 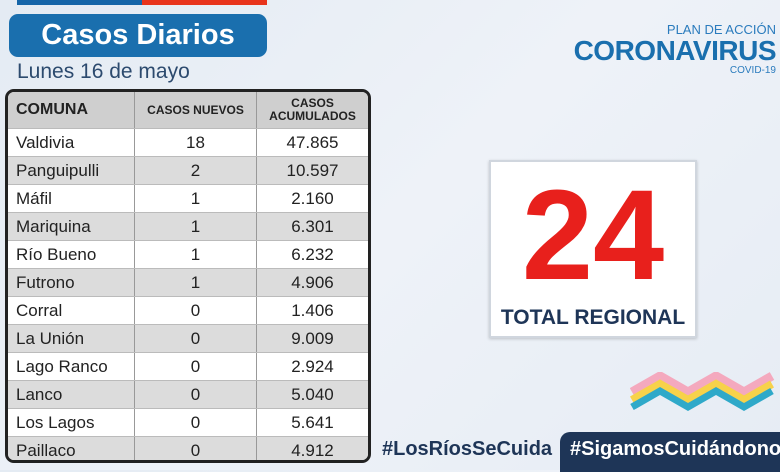 I want to click on table-header: COMUNA CASOS NUEVOS CASOS ACUMULADOS, so click(x=188, y=110).